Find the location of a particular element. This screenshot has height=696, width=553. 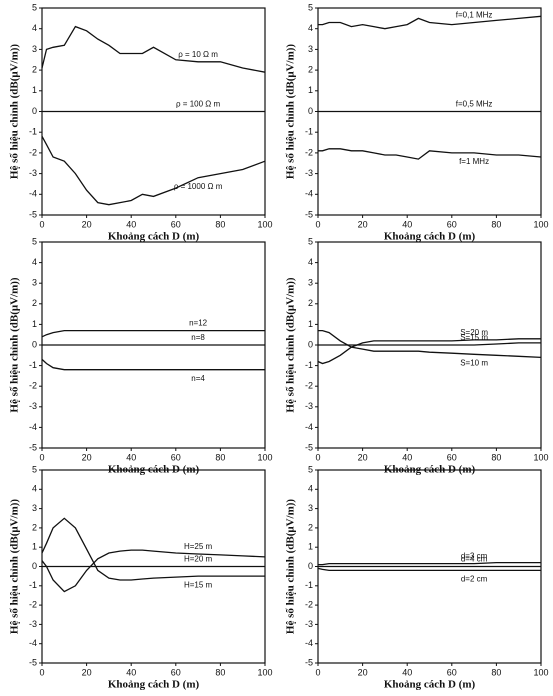

series-label: S=20 m is located at coordinates (474, 332).